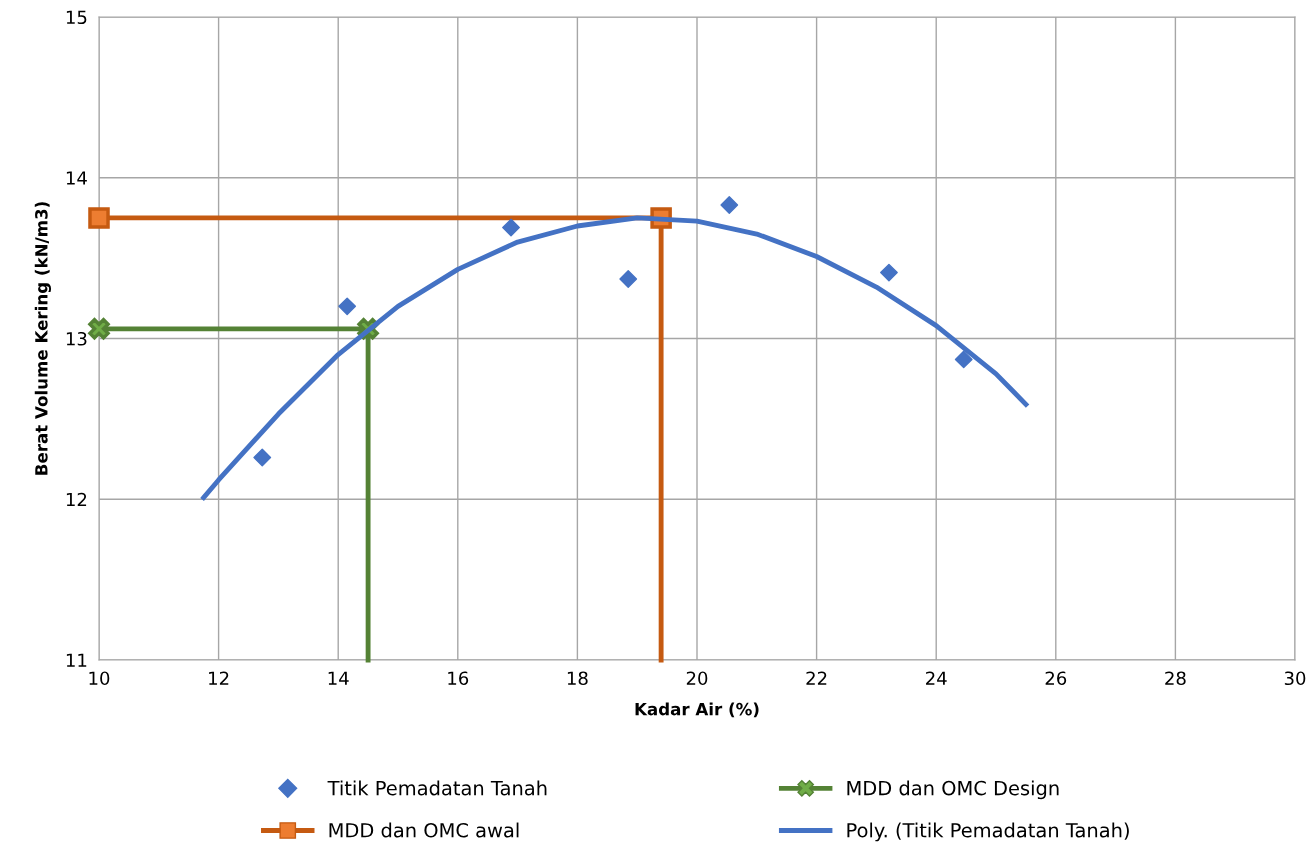 This screenshot has height=865, width=1315. Describe the element at coordinates (76, 660) in the screenshot. I see `y-tick-label: 11` at that location.